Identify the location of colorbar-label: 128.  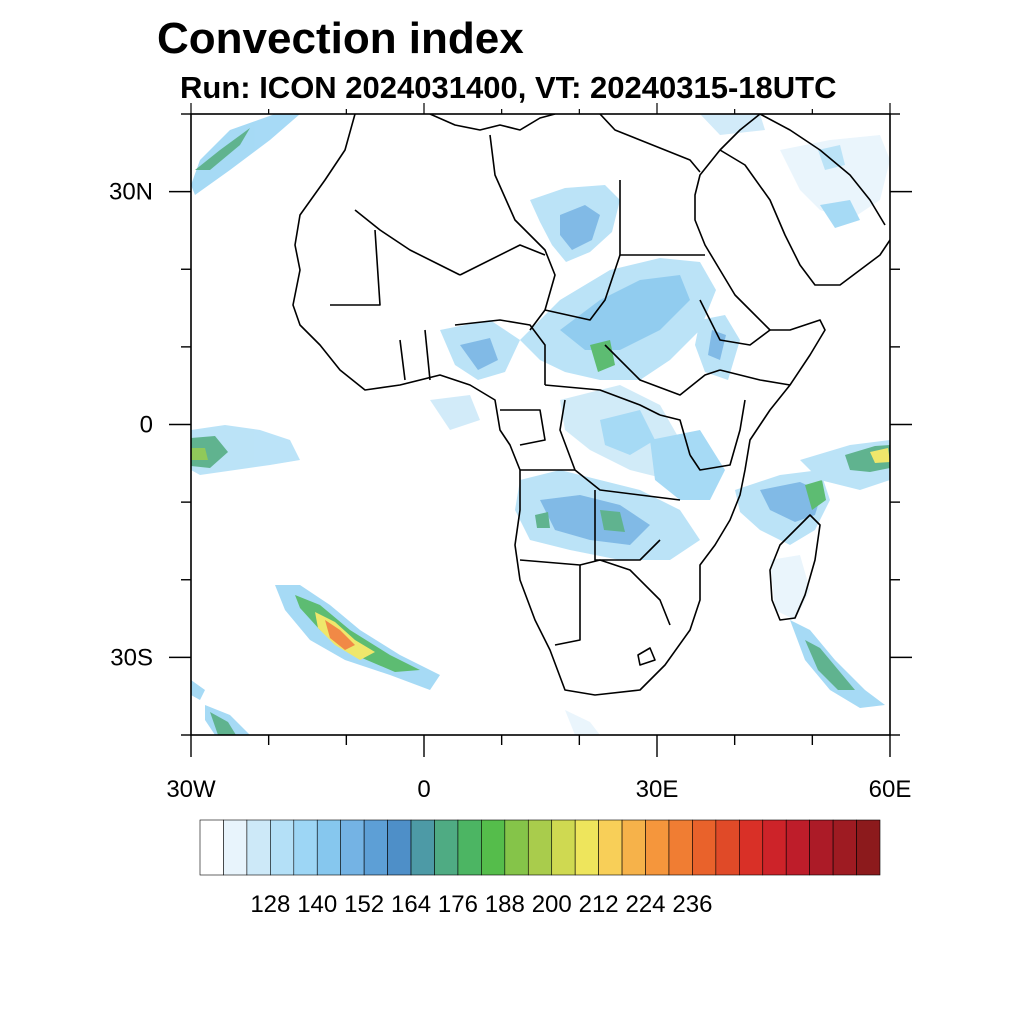
(270, 904).